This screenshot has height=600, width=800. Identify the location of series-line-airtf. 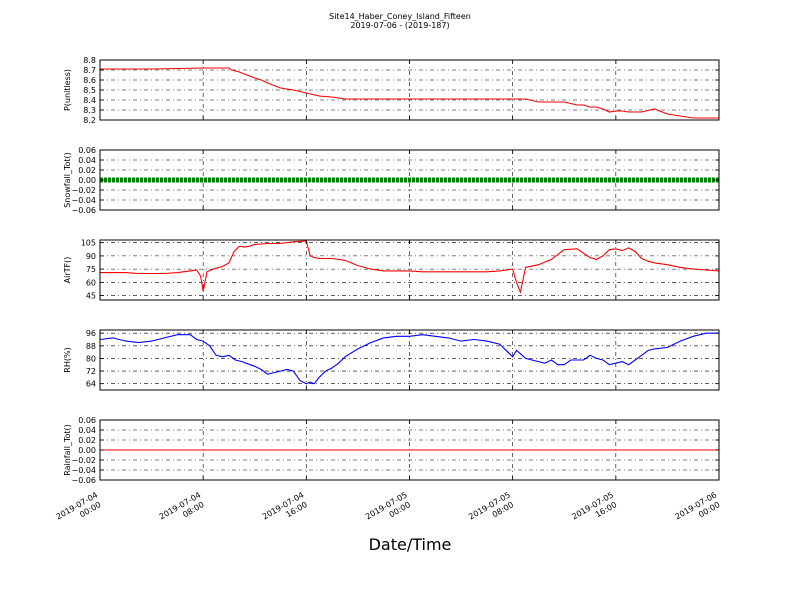
(410, 267).